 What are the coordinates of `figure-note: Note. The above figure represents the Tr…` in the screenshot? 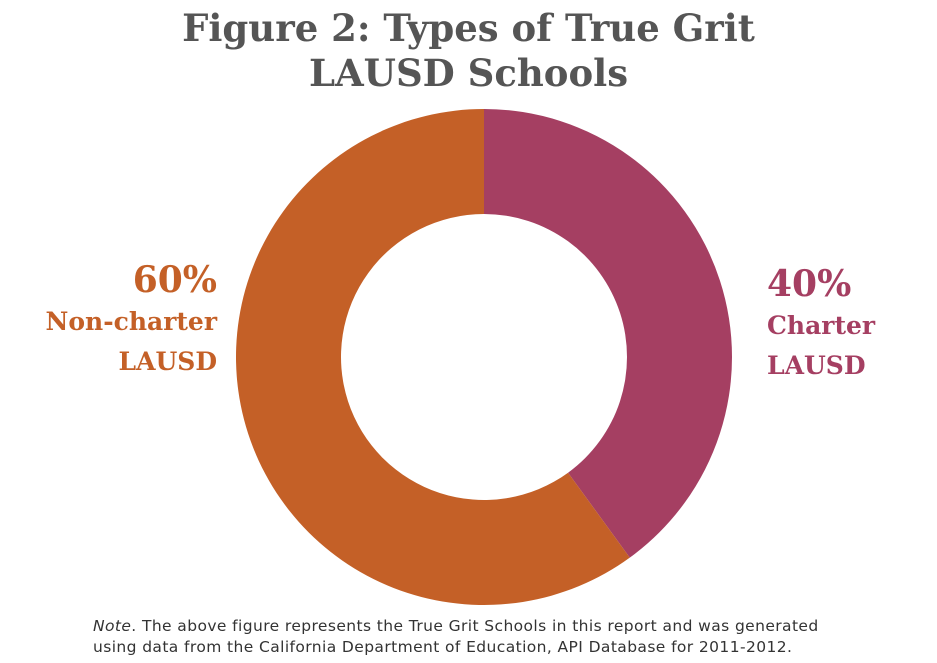 It's located at (508, 637).